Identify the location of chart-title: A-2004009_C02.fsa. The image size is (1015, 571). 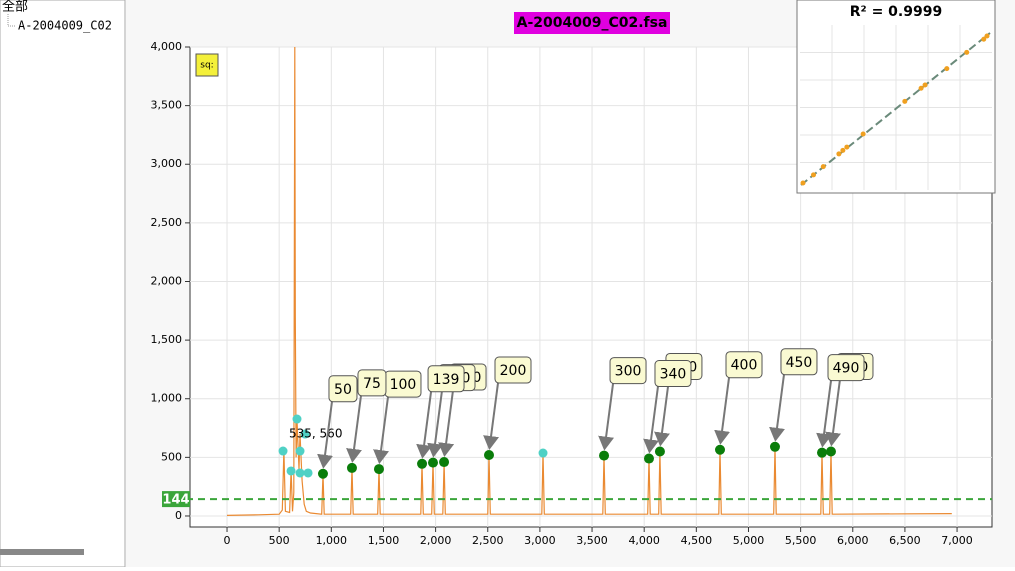
(592, 23).